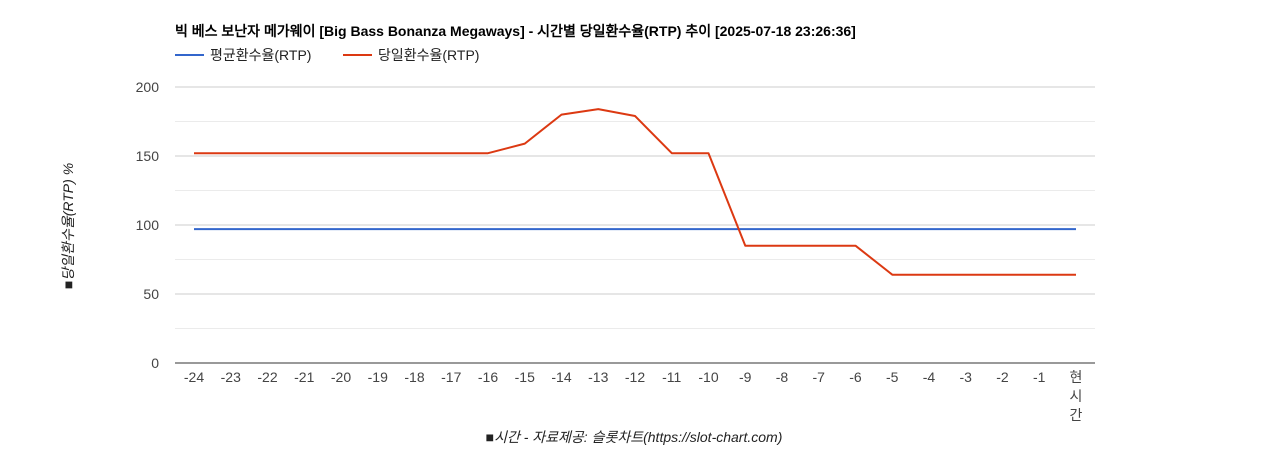  Describe the element at coordinates (634, 437) in the screenshot. I see `x-axis-title: ■시간 - 자료제공: 슬롯차트(https://slot-chart.com)` at that location.